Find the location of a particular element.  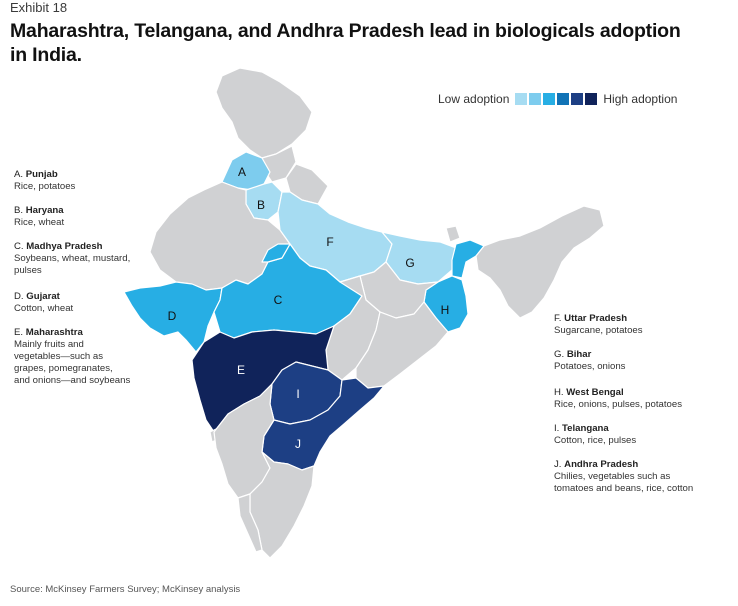

note-punjab: A. Punjab Rice, potatoes is located at coordinates (44, 181).